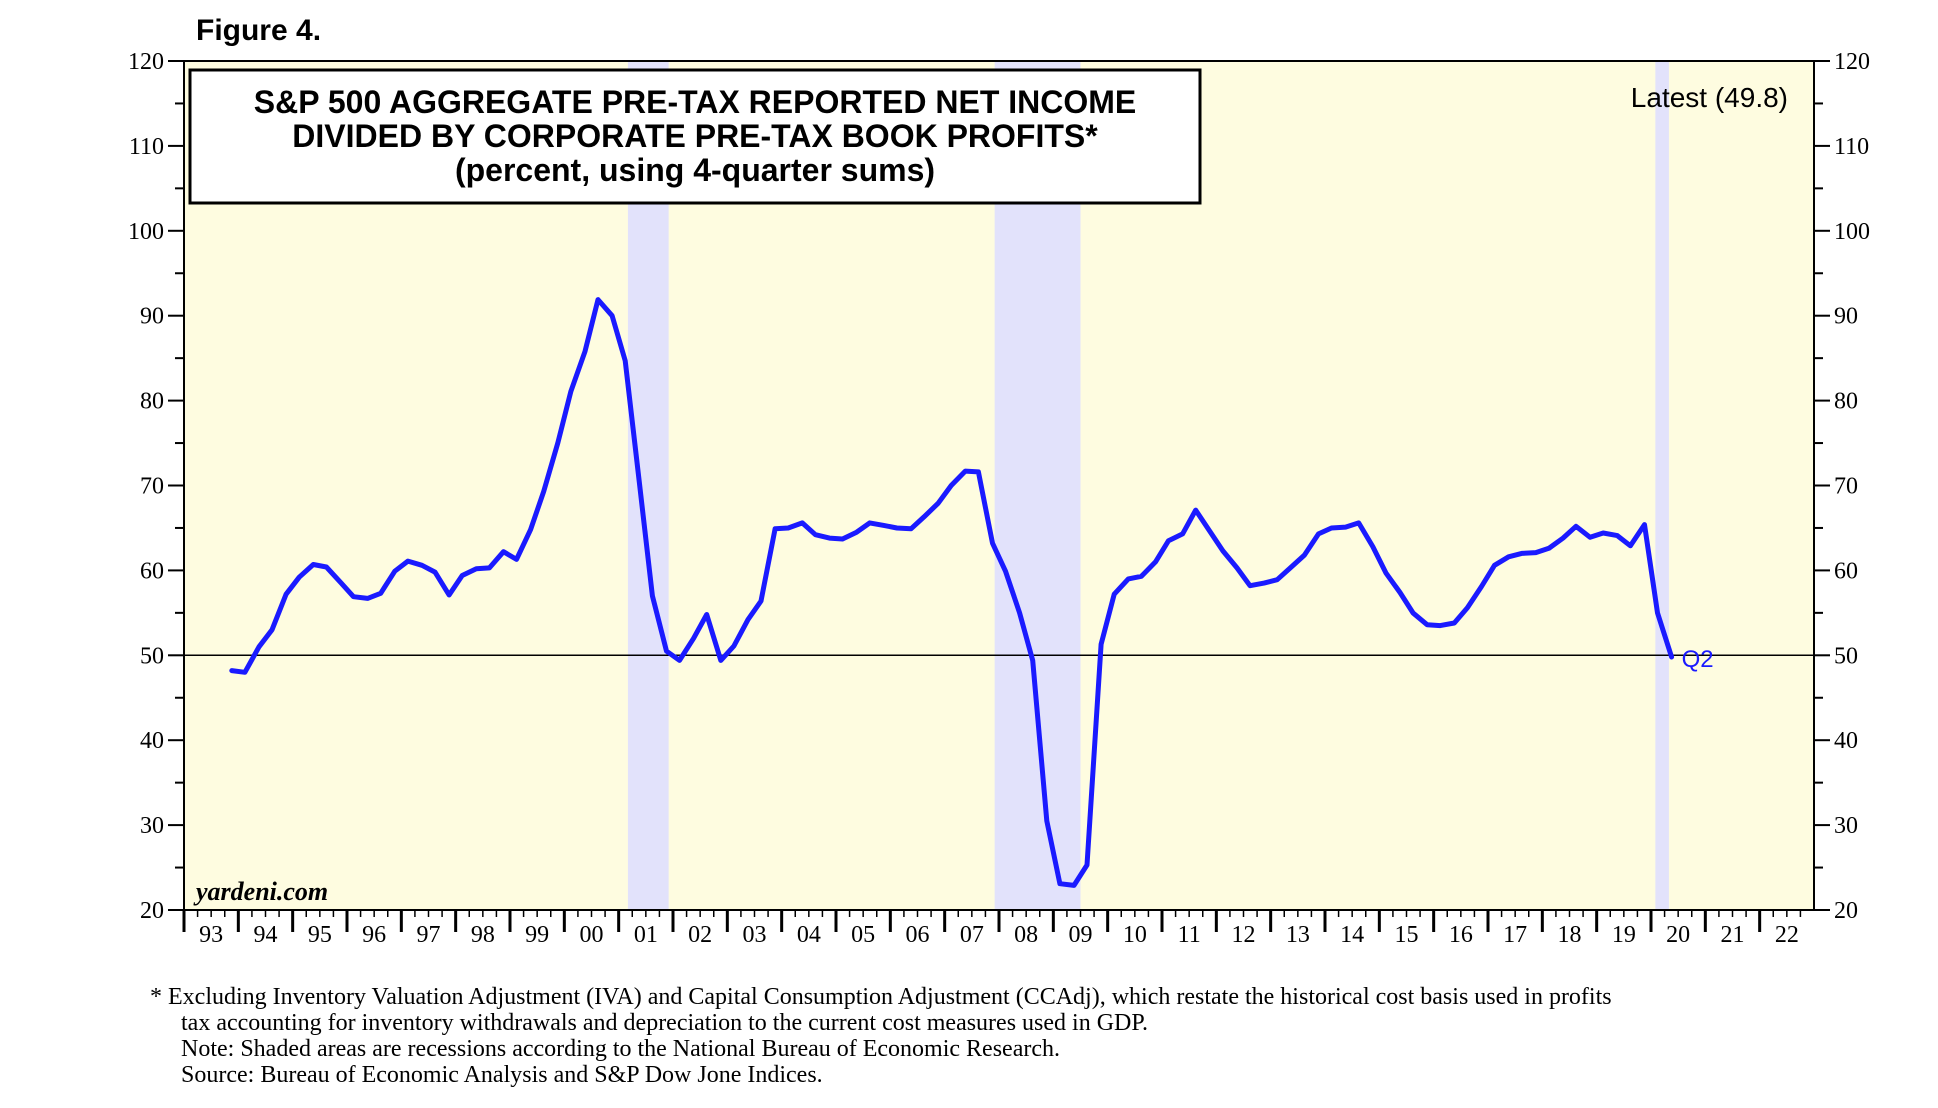 This screenshot has height=1108, width=1938. Describe the element at coordinates (429, 935) in the screenshot. I see `x-tick-label: 97` at that location.